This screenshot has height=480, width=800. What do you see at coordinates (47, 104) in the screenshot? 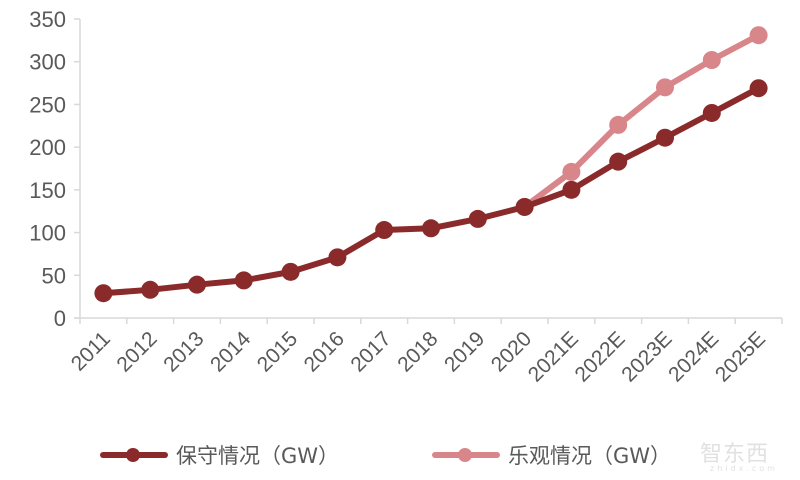
I see `y-tick-label: 250` at bounding box center [47, 104].